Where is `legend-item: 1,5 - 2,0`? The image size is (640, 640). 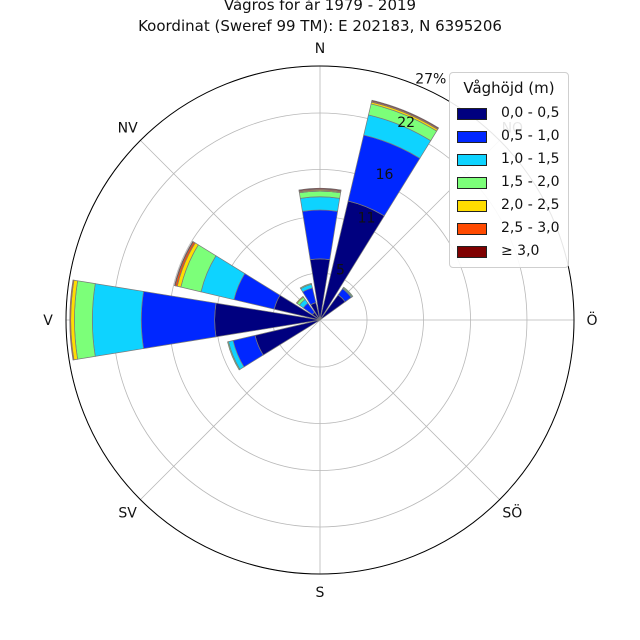
legend-item: 1,5 - 2,0 is located at coordinates (511, 184).